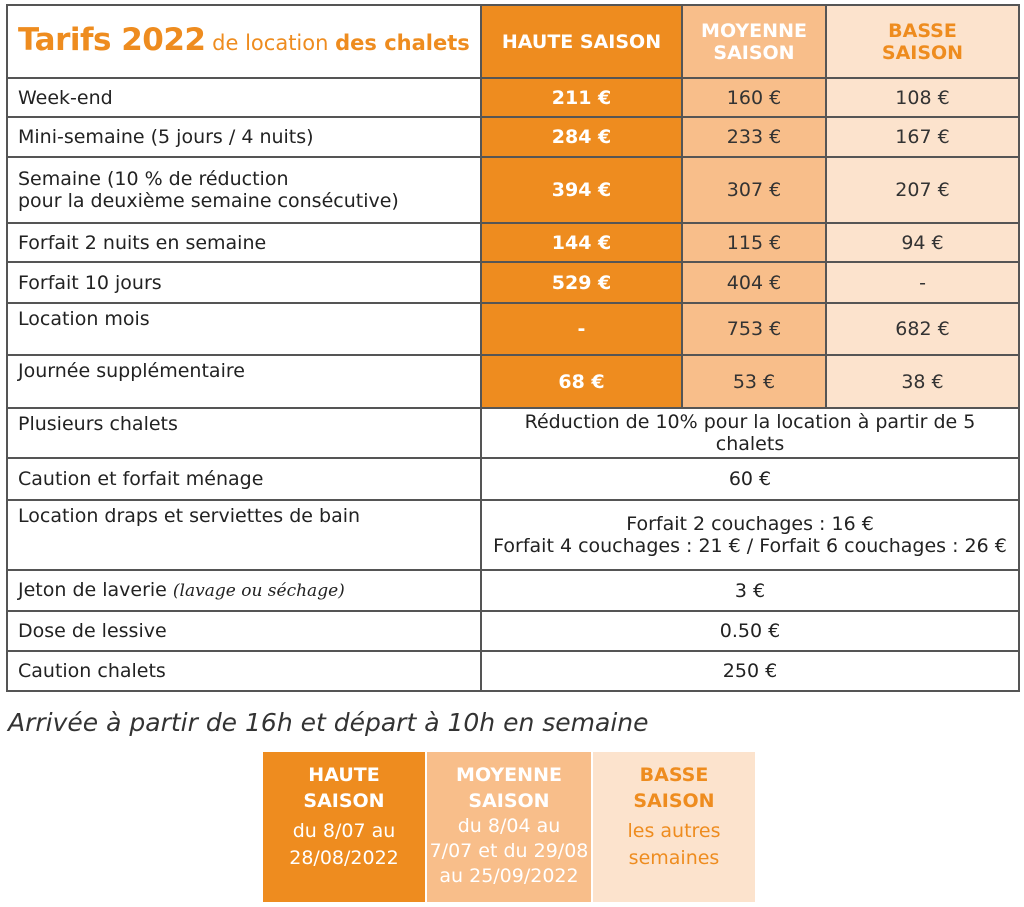  I want to click on row-label: Dose de lessive, so click(244, 631).